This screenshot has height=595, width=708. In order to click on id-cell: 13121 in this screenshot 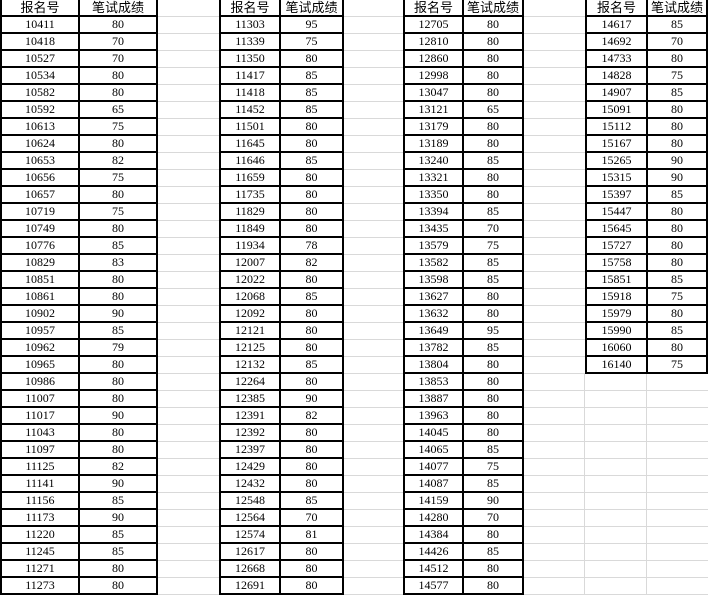, I will do `click(433, 109)`.